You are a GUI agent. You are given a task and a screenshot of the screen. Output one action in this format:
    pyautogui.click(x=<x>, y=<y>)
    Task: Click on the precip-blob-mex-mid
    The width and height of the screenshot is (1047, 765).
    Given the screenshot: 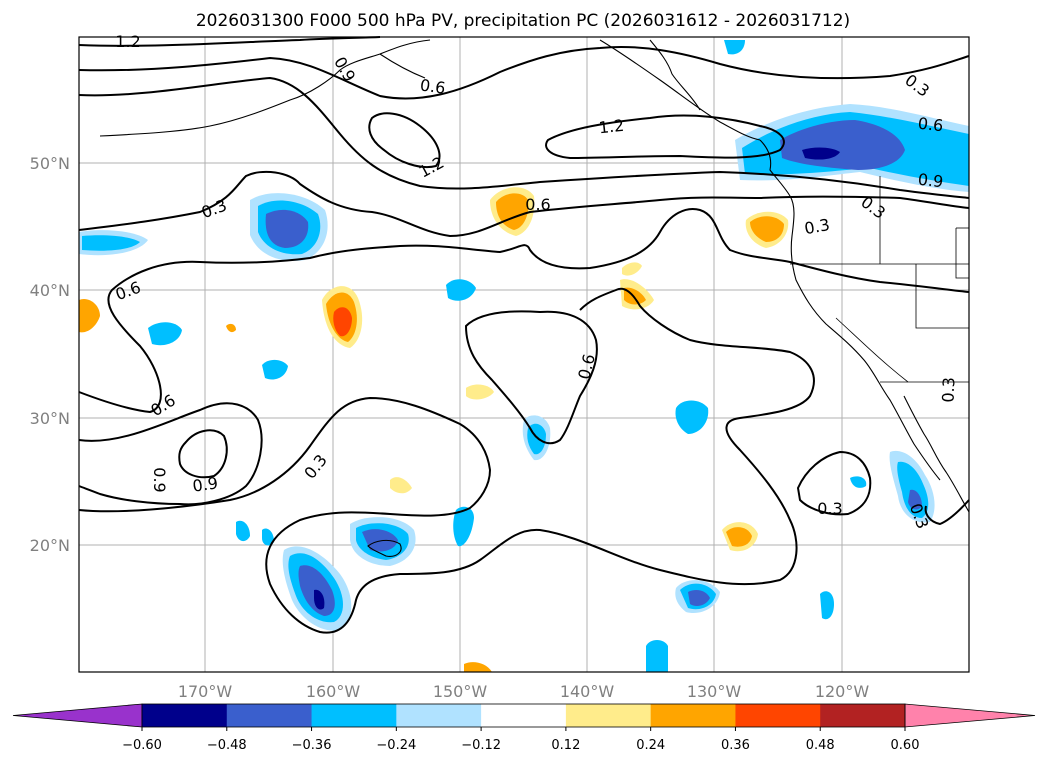 What is the action you would take?
    pyautogui.click(x=915, y=499)
    